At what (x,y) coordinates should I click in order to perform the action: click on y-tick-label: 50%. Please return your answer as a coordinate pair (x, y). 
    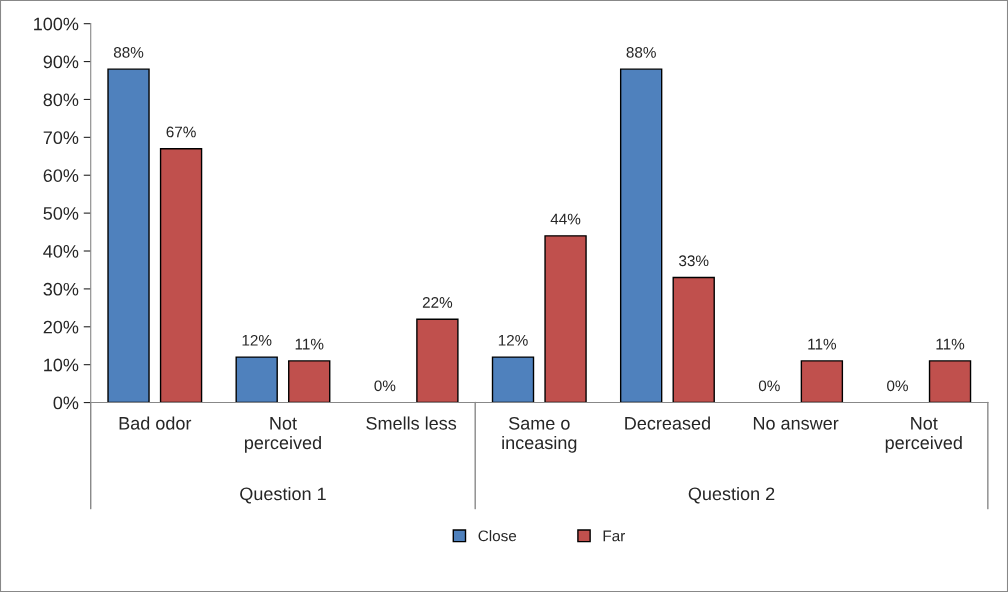
    Looking at the image, I should click on (61, 213).